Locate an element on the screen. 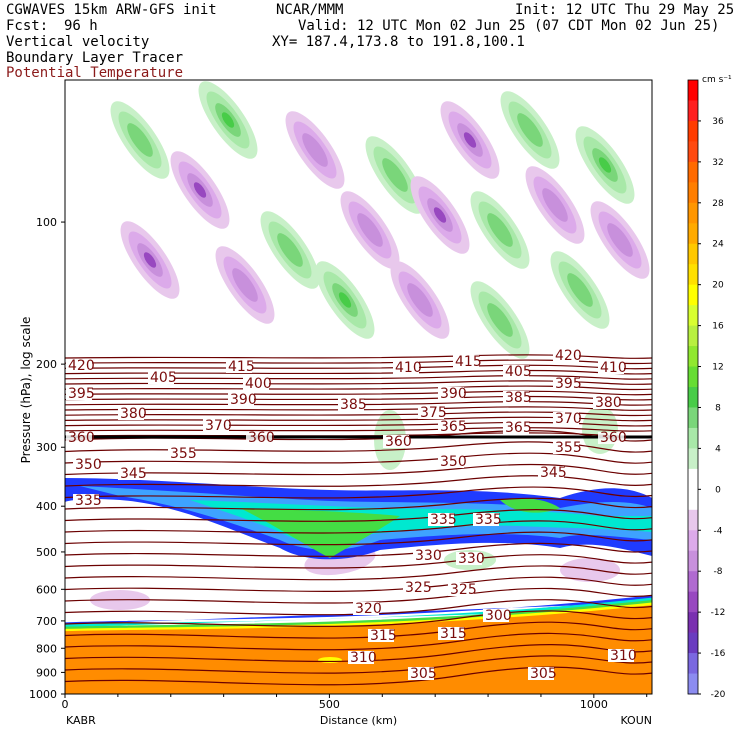 This screenshot has width=740, height=740. y-tick-label: 800 is located at coordinates (46, 648).